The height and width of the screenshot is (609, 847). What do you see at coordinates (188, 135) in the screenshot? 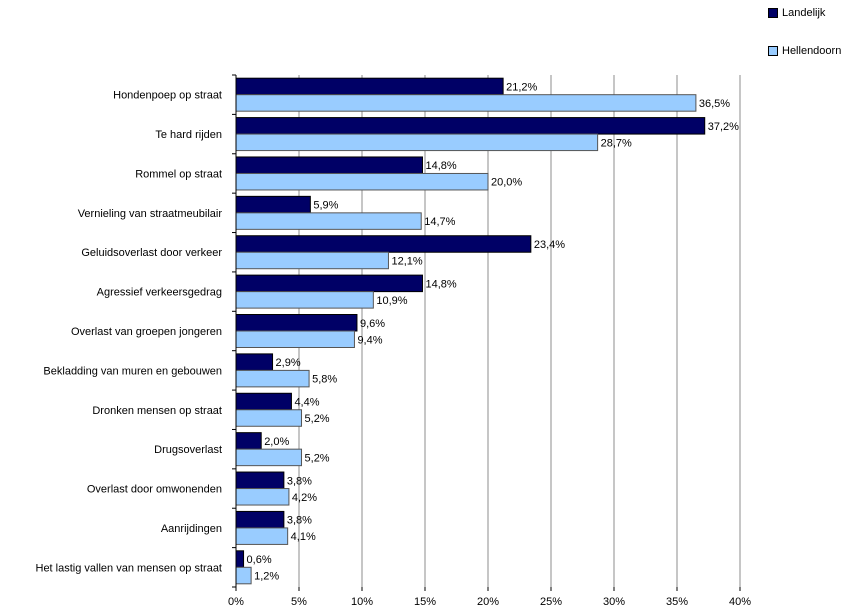
I see `category-label: Te hard rijden` at bounding box center [188, 135].